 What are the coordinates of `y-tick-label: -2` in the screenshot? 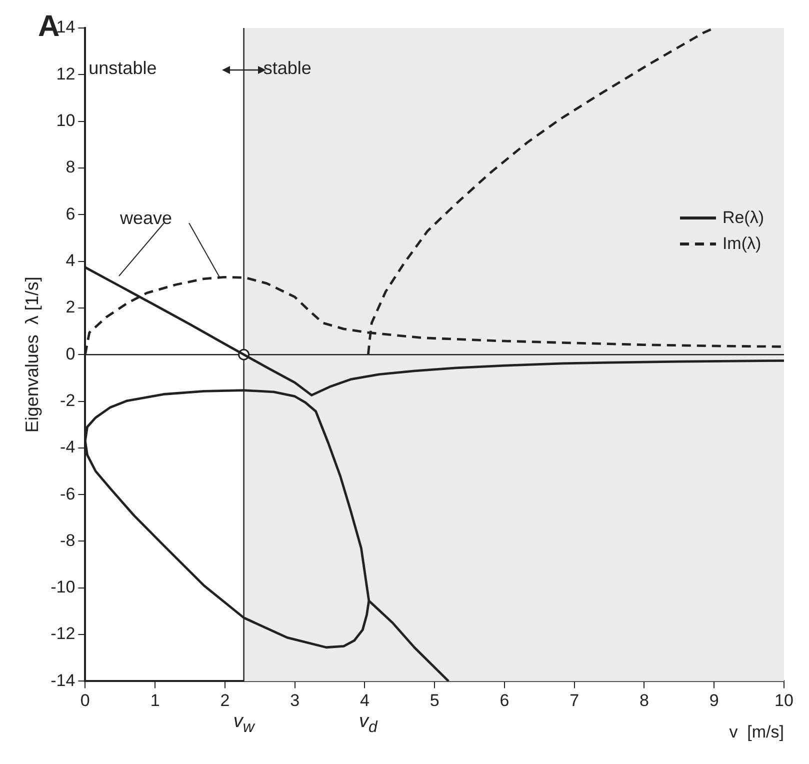 It's located at (68, 400).